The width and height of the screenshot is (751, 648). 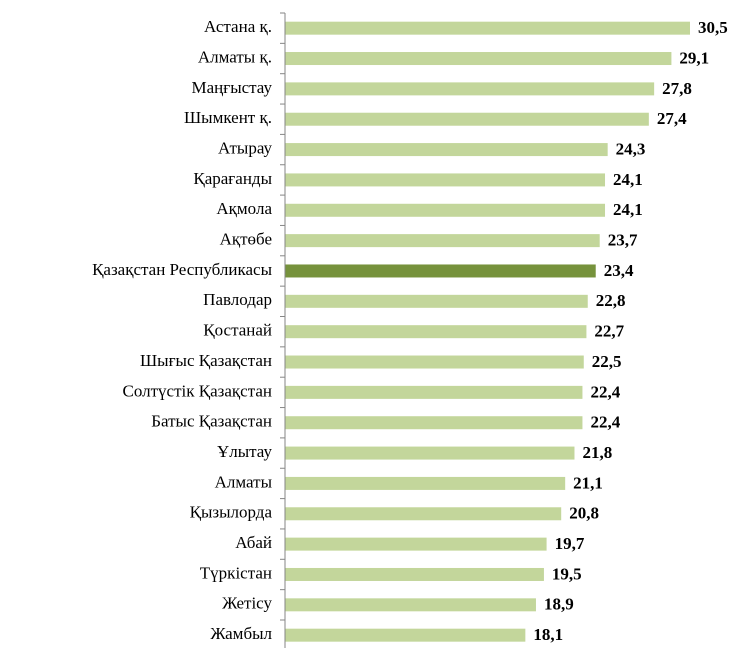 I want to click on value-label: 27,4, so click(x=672, y=118).